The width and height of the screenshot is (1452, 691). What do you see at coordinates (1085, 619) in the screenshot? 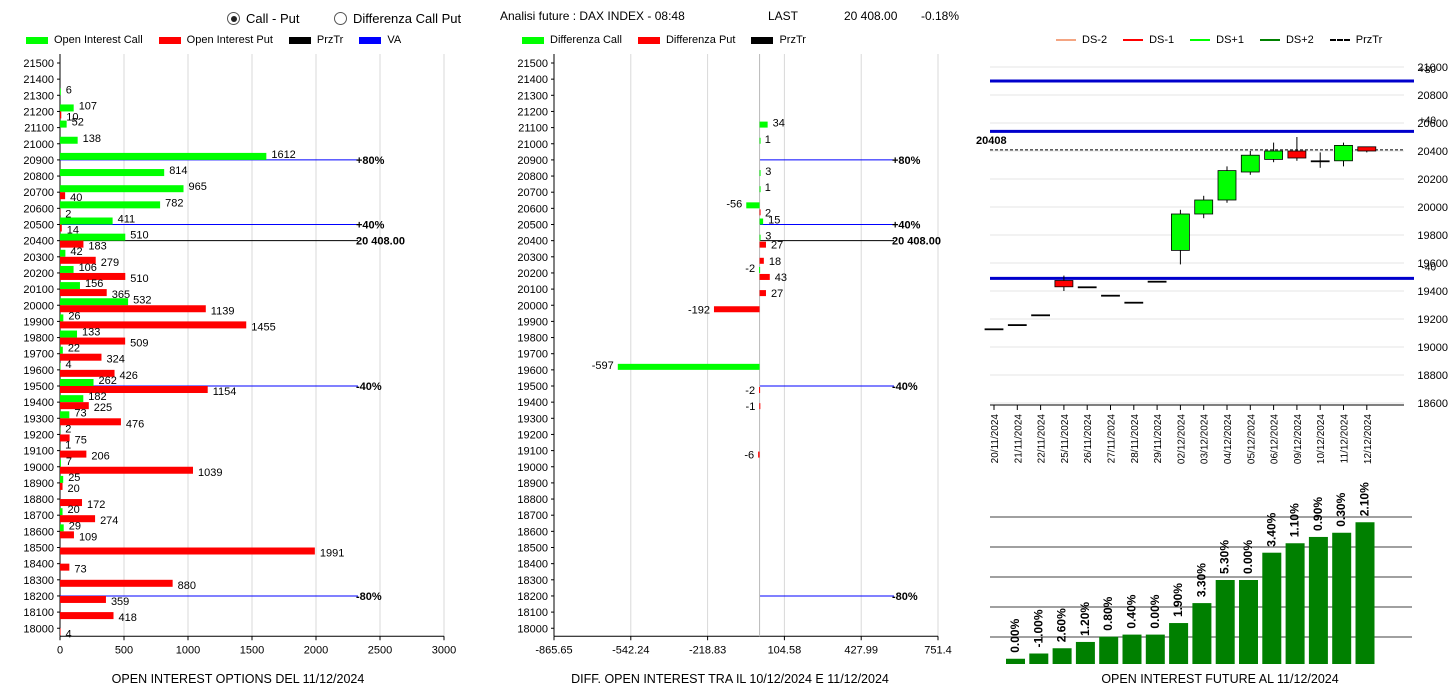
I see `future-bar-label: 1.20%` at bounding box center [1085, 619].